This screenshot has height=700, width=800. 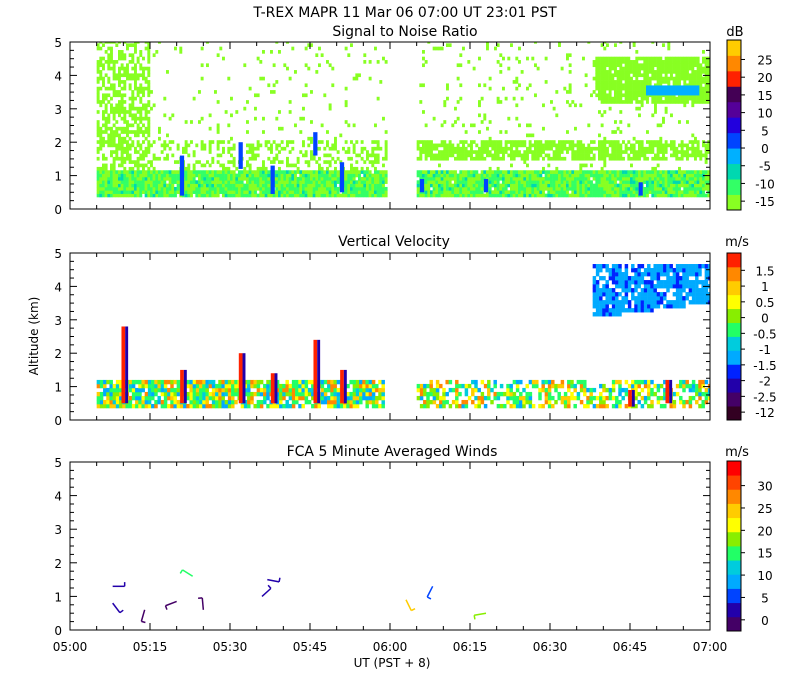 I want to click on vv-upper-cell, so click(x=610, y=298).